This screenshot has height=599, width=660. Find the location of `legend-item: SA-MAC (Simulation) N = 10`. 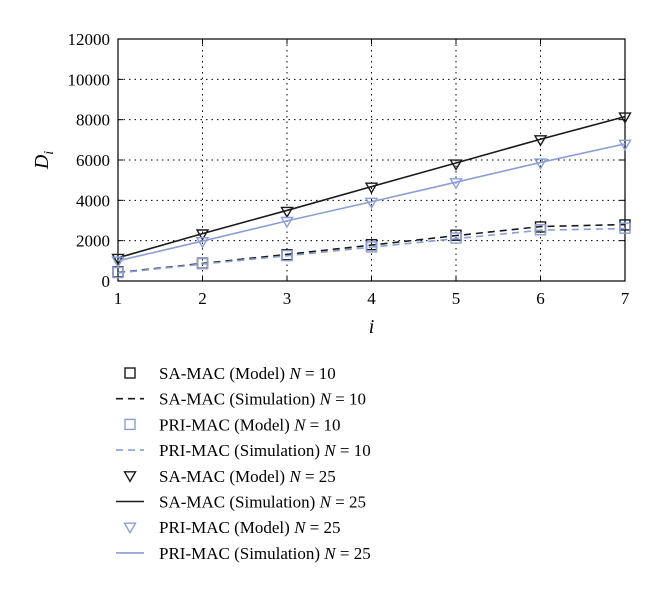

legend-item: SA-MAC (Simulation) N = 10 is located at coordinates (241, 399).